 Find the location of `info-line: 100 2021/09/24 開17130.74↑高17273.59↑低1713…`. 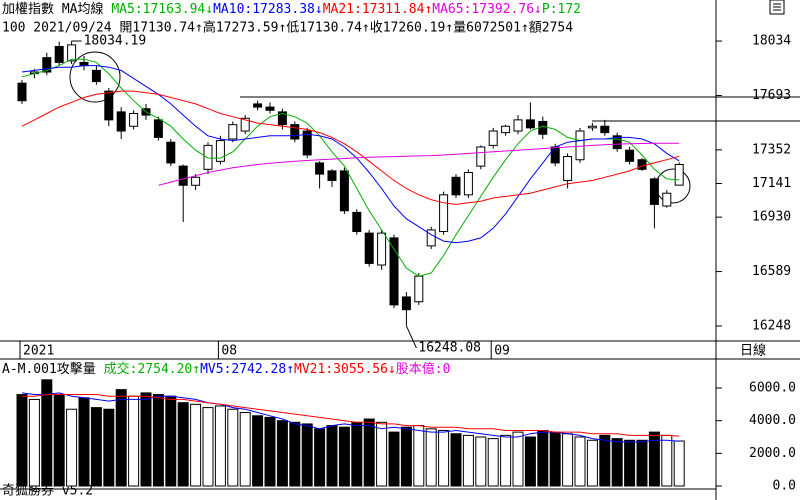

info-line: 100 2021/09/24 開17130.74↑高17273.59↑低1713… is located at coordinates (287, 28).